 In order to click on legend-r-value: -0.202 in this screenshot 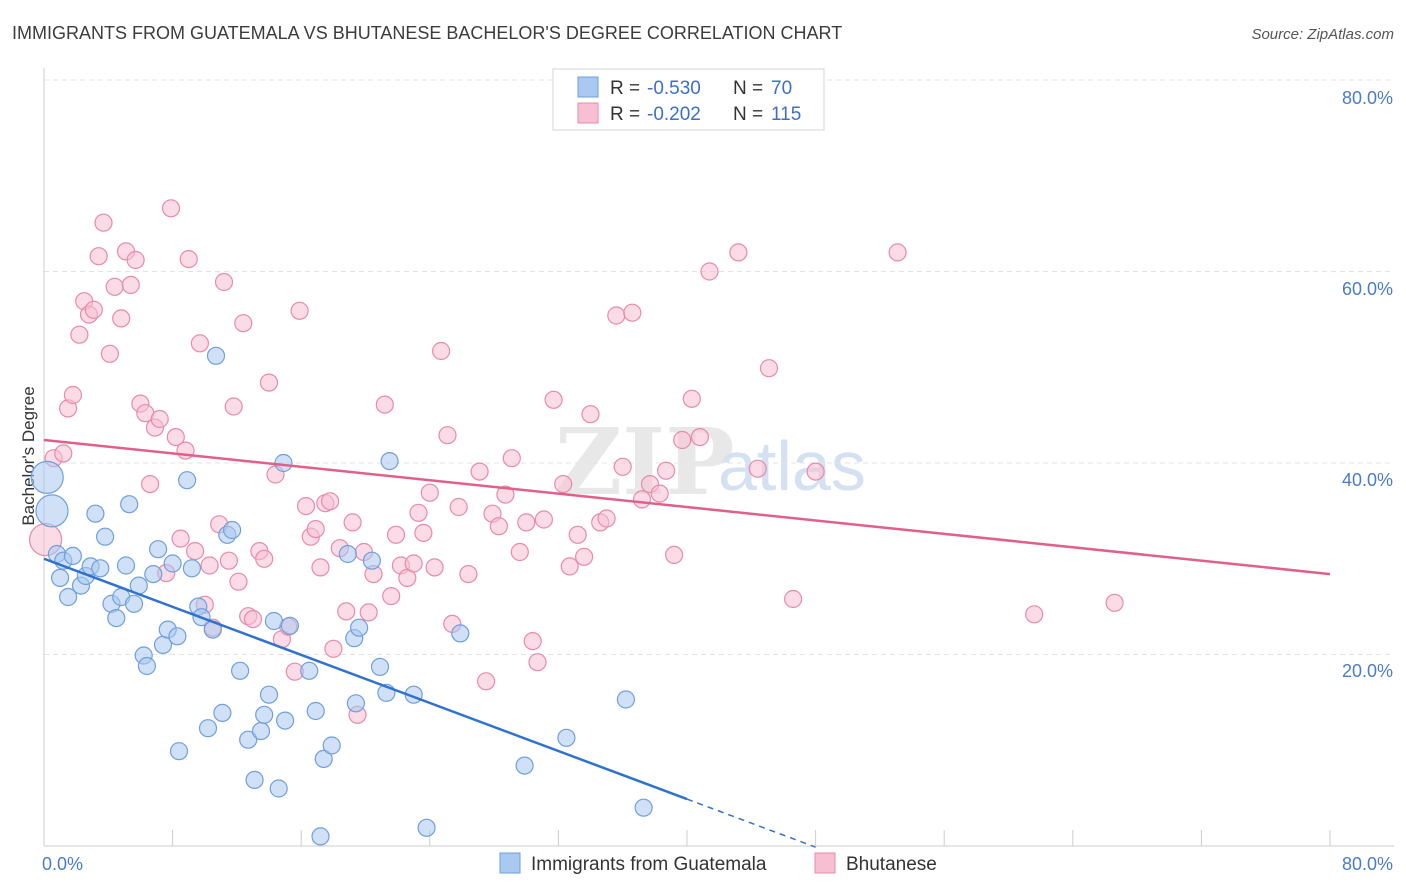, I will do `click(674, 114)`.